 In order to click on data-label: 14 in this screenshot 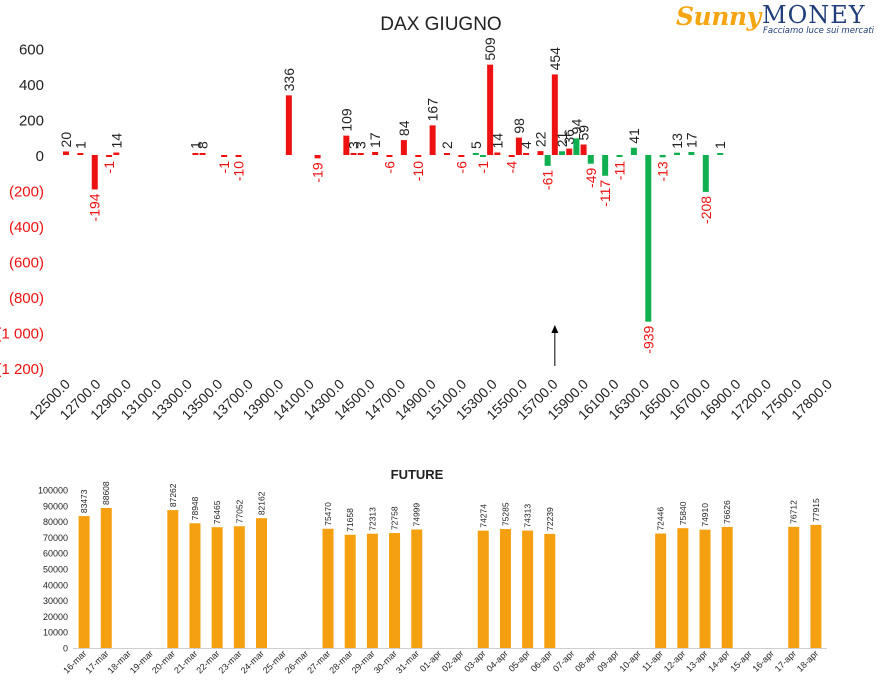, I will do `click(116, 141)`.